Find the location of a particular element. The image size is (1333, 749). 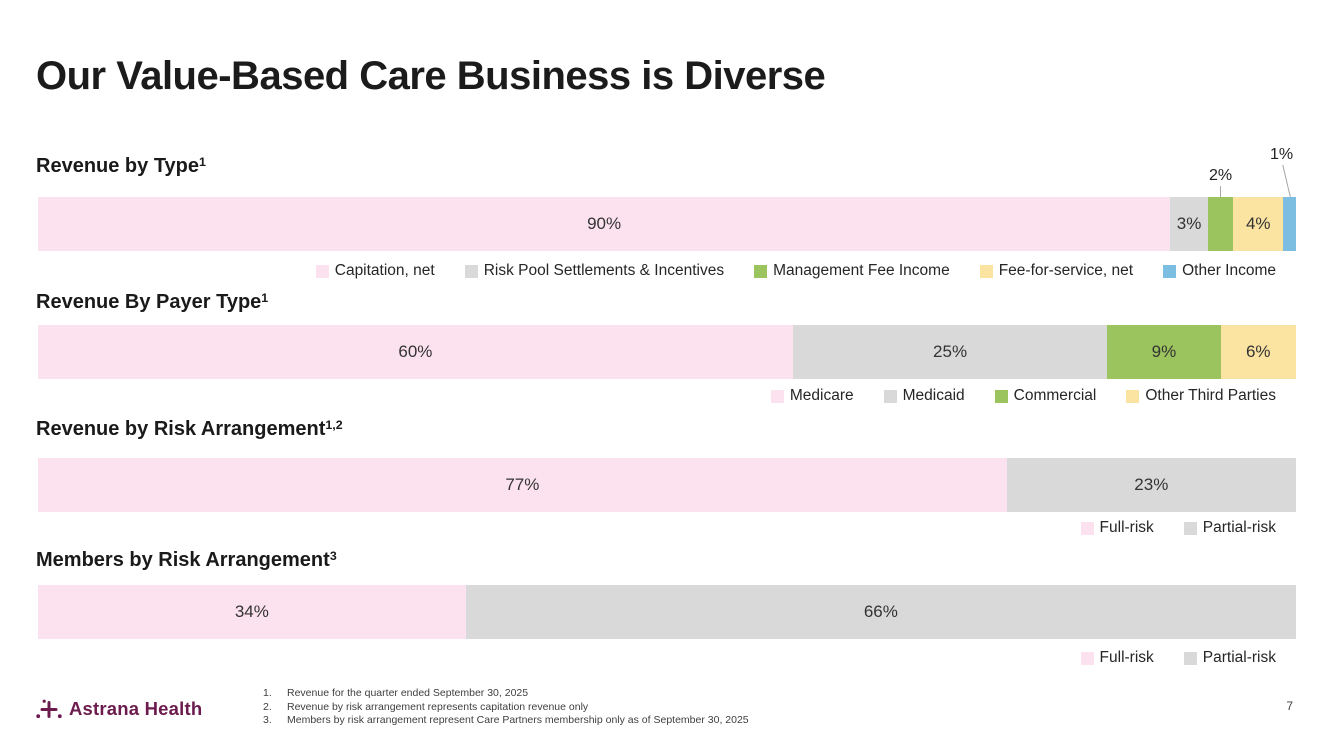

chart-title-members-by-risk-arrangement: Members by Risk Arrangement3 is located at coordinates (186, 561).